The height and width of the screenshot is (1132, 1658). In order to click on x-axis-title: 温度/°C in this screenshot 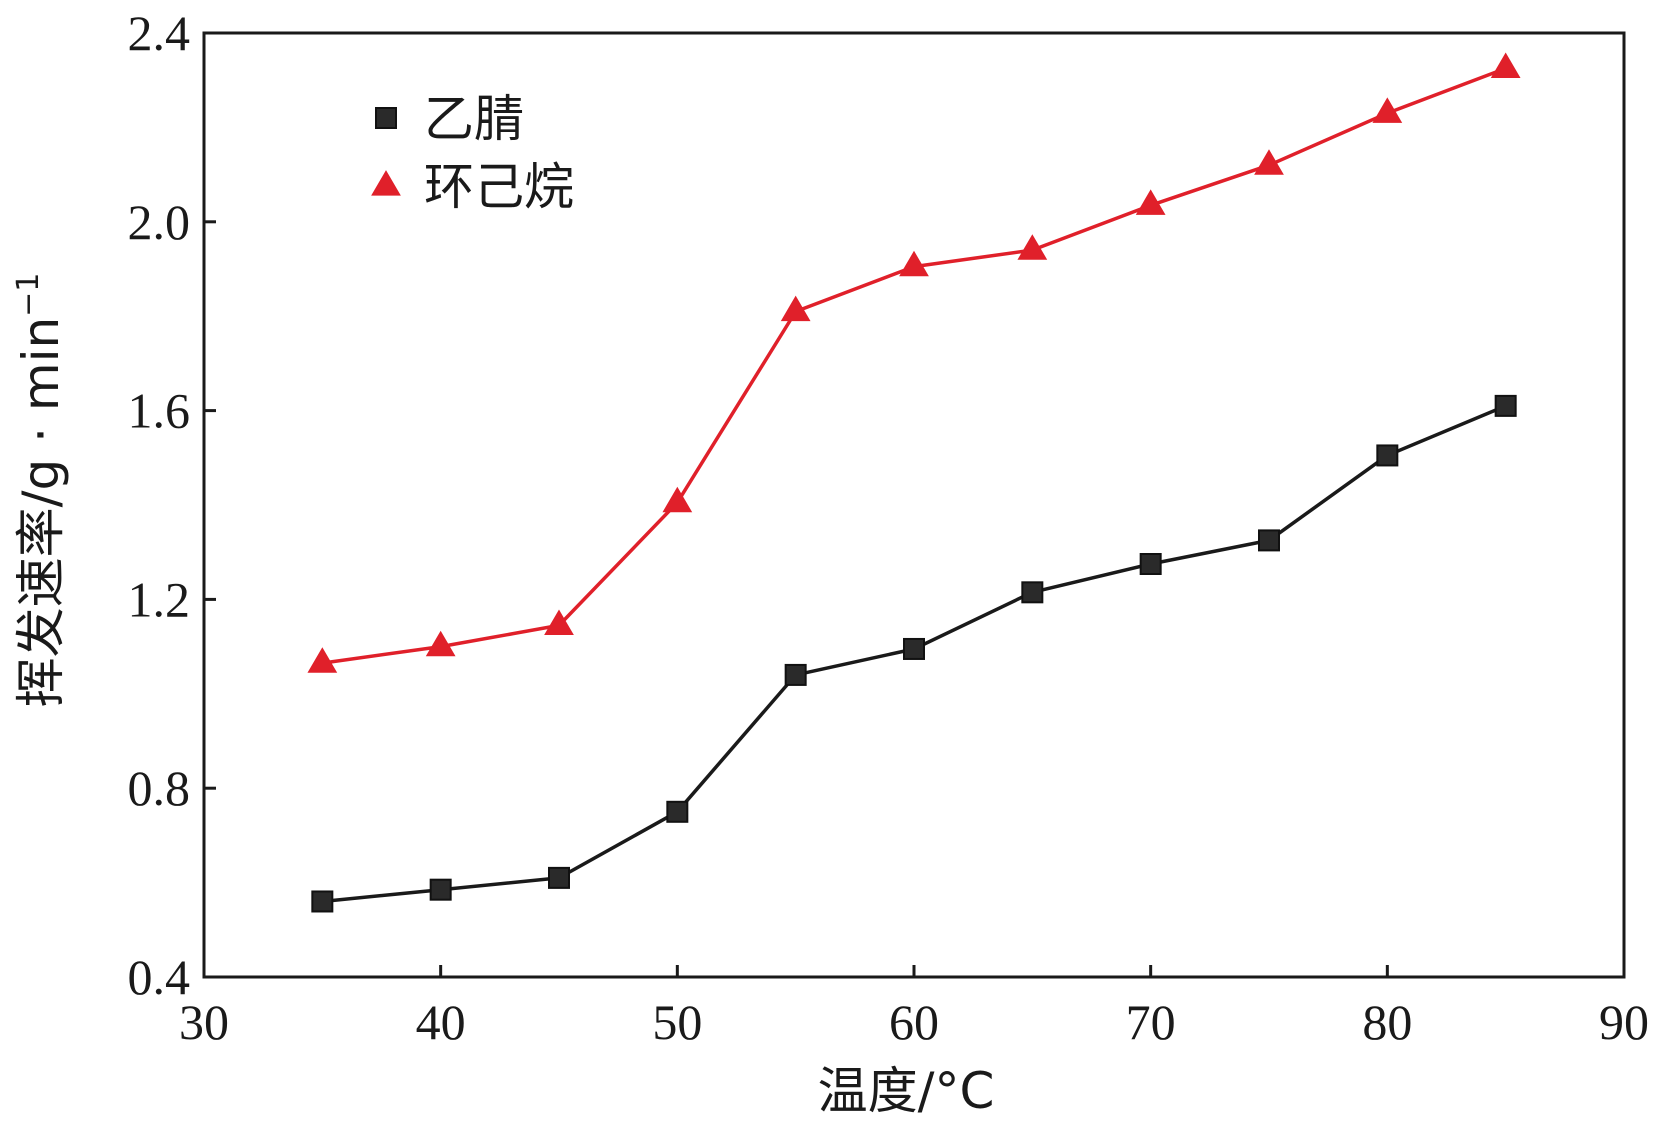, I will do `click(906, 1091)`.